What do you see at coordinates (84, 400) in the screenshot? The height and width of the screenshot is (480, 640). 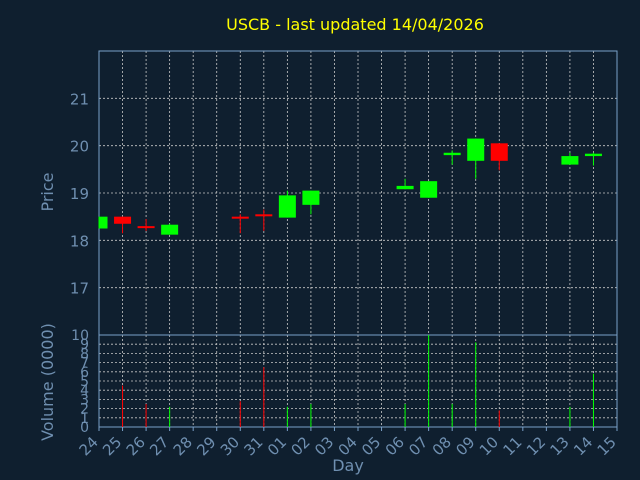 I see `volume-tick-label: 3` at bounding box center [84, 400].